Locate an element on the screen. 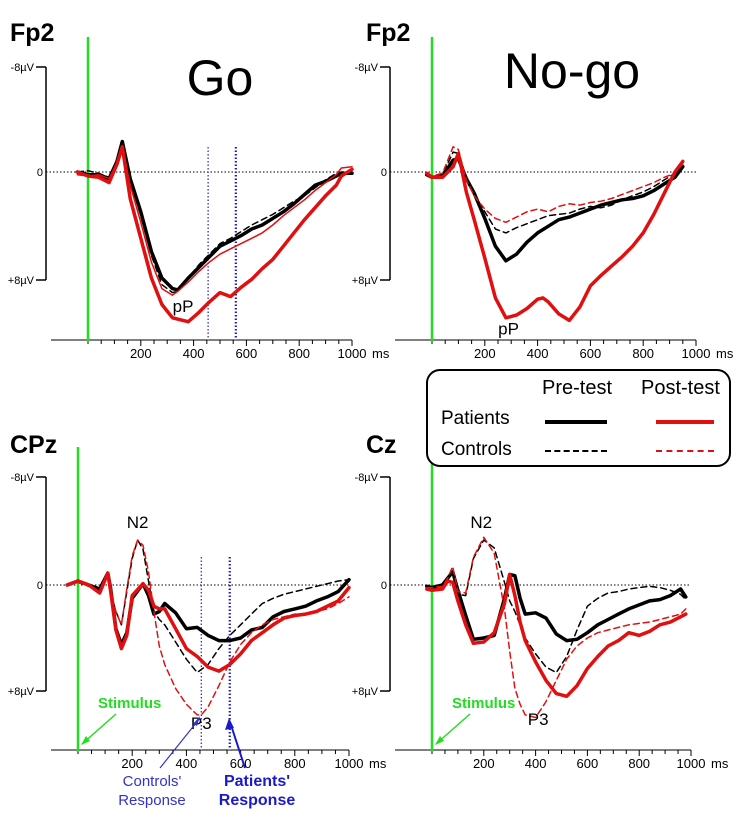 Image resolution: width=747 pixels, height=839 pixels. channel-label: Cz is located at coordinates (381, 445).